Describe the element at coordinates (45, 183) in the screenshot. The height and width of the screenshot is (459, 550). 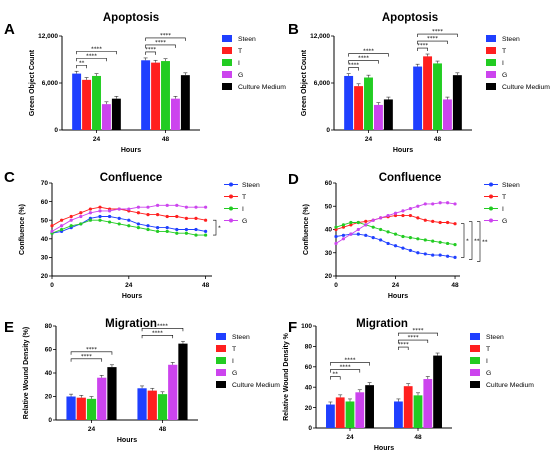
I see `y-tick-label: 70` at that location.